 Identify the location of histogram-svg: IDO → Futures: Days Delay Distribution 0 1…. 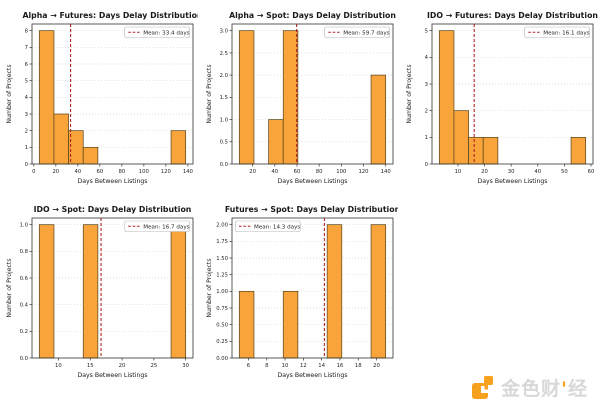
(502, 98).